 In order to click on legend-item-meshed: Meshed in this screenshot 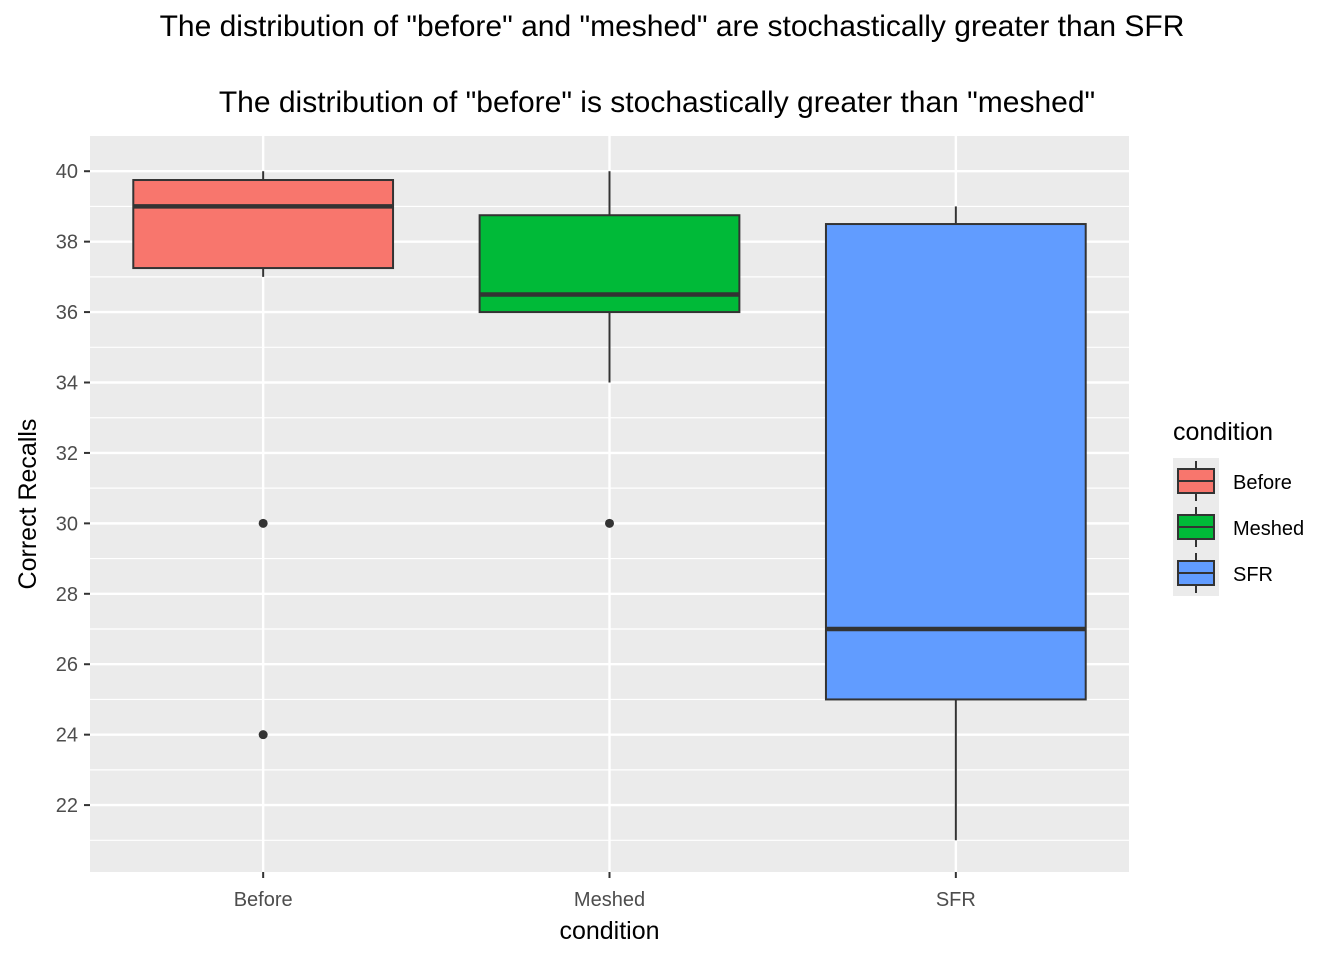, I will do `click(1238, 527)`.